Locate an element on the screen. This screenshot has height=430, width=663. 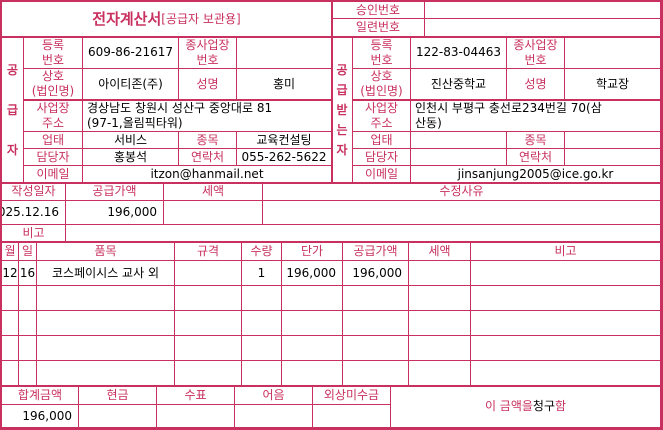
item-header: 품목 is located at coordinates (105, 251).